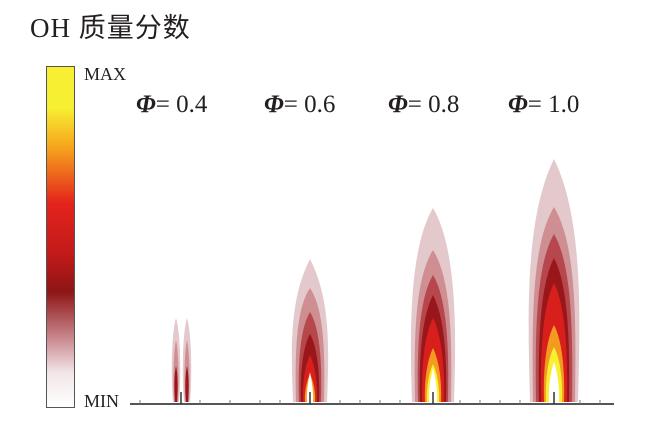 This screenshot has height=425, width=650. Describe the element at coordinates (181, 104) in the screenshot. I see `case-value: = 0.4` at that location.